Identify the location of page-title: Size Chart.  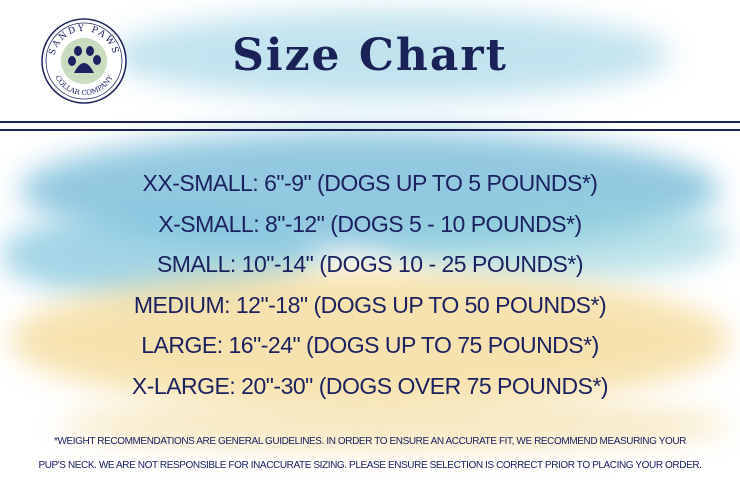
(370, 55).